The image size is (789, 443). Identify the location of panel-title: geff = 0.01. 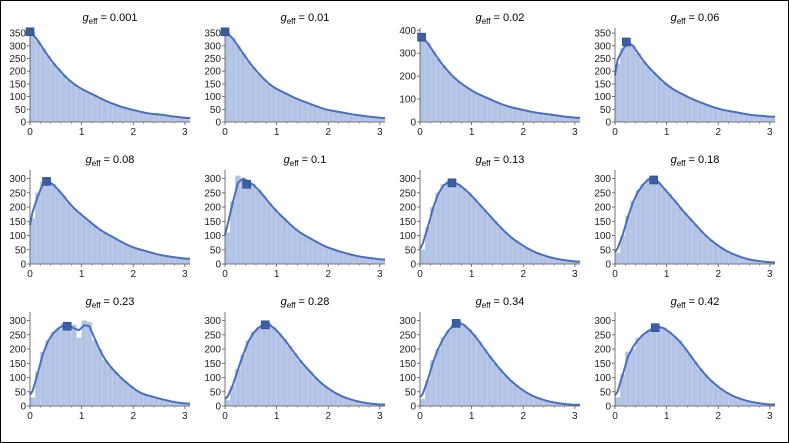
(305, 19).